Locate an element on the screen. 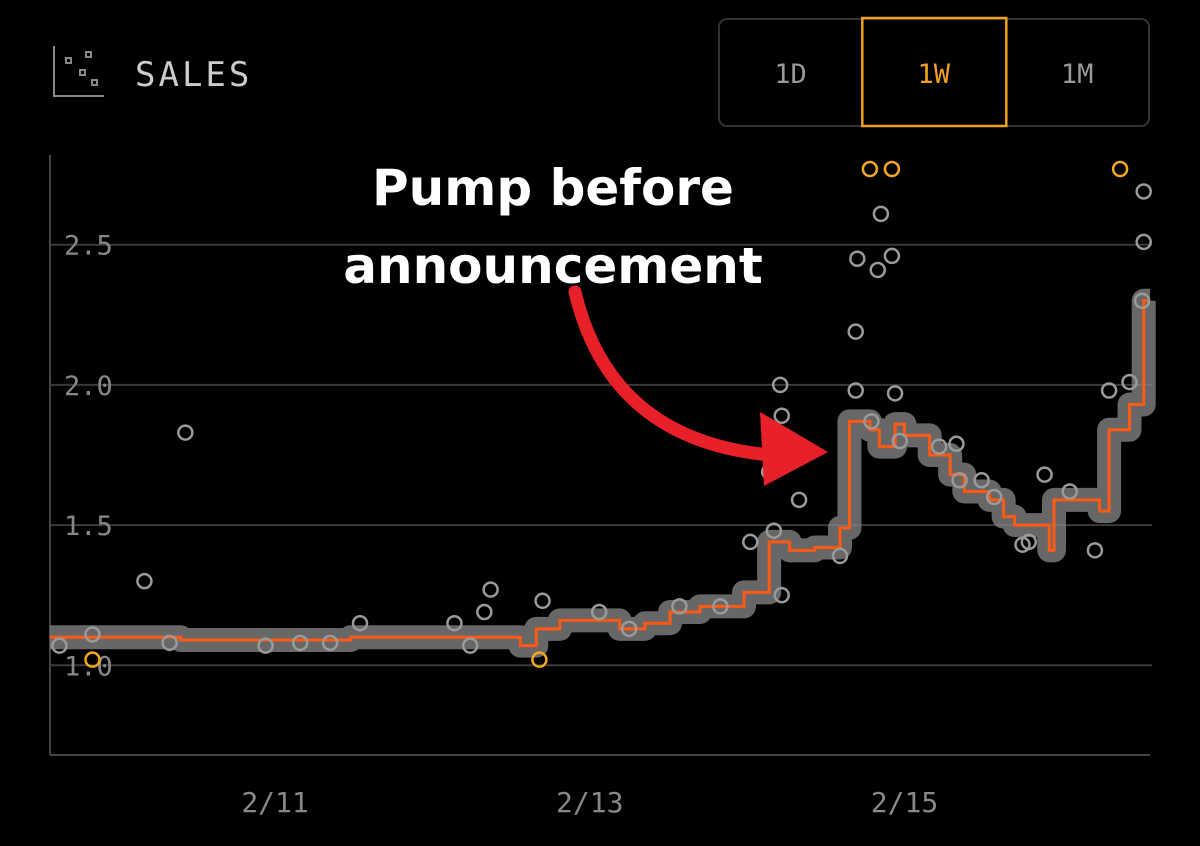 The height and width of the screenshot is (846, 1200). range-button: 1W is located at coordinates (934, 74).